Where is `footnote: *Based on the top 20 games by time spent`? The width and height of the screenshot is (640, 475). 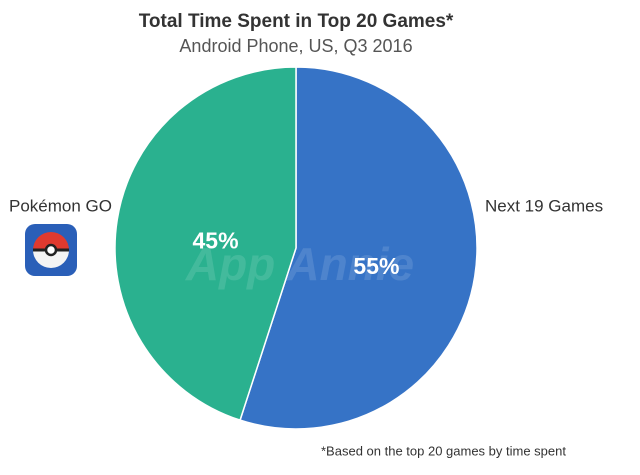
footnote: *Based on the top 20 games by time spent is located at coordinates (443, 450).